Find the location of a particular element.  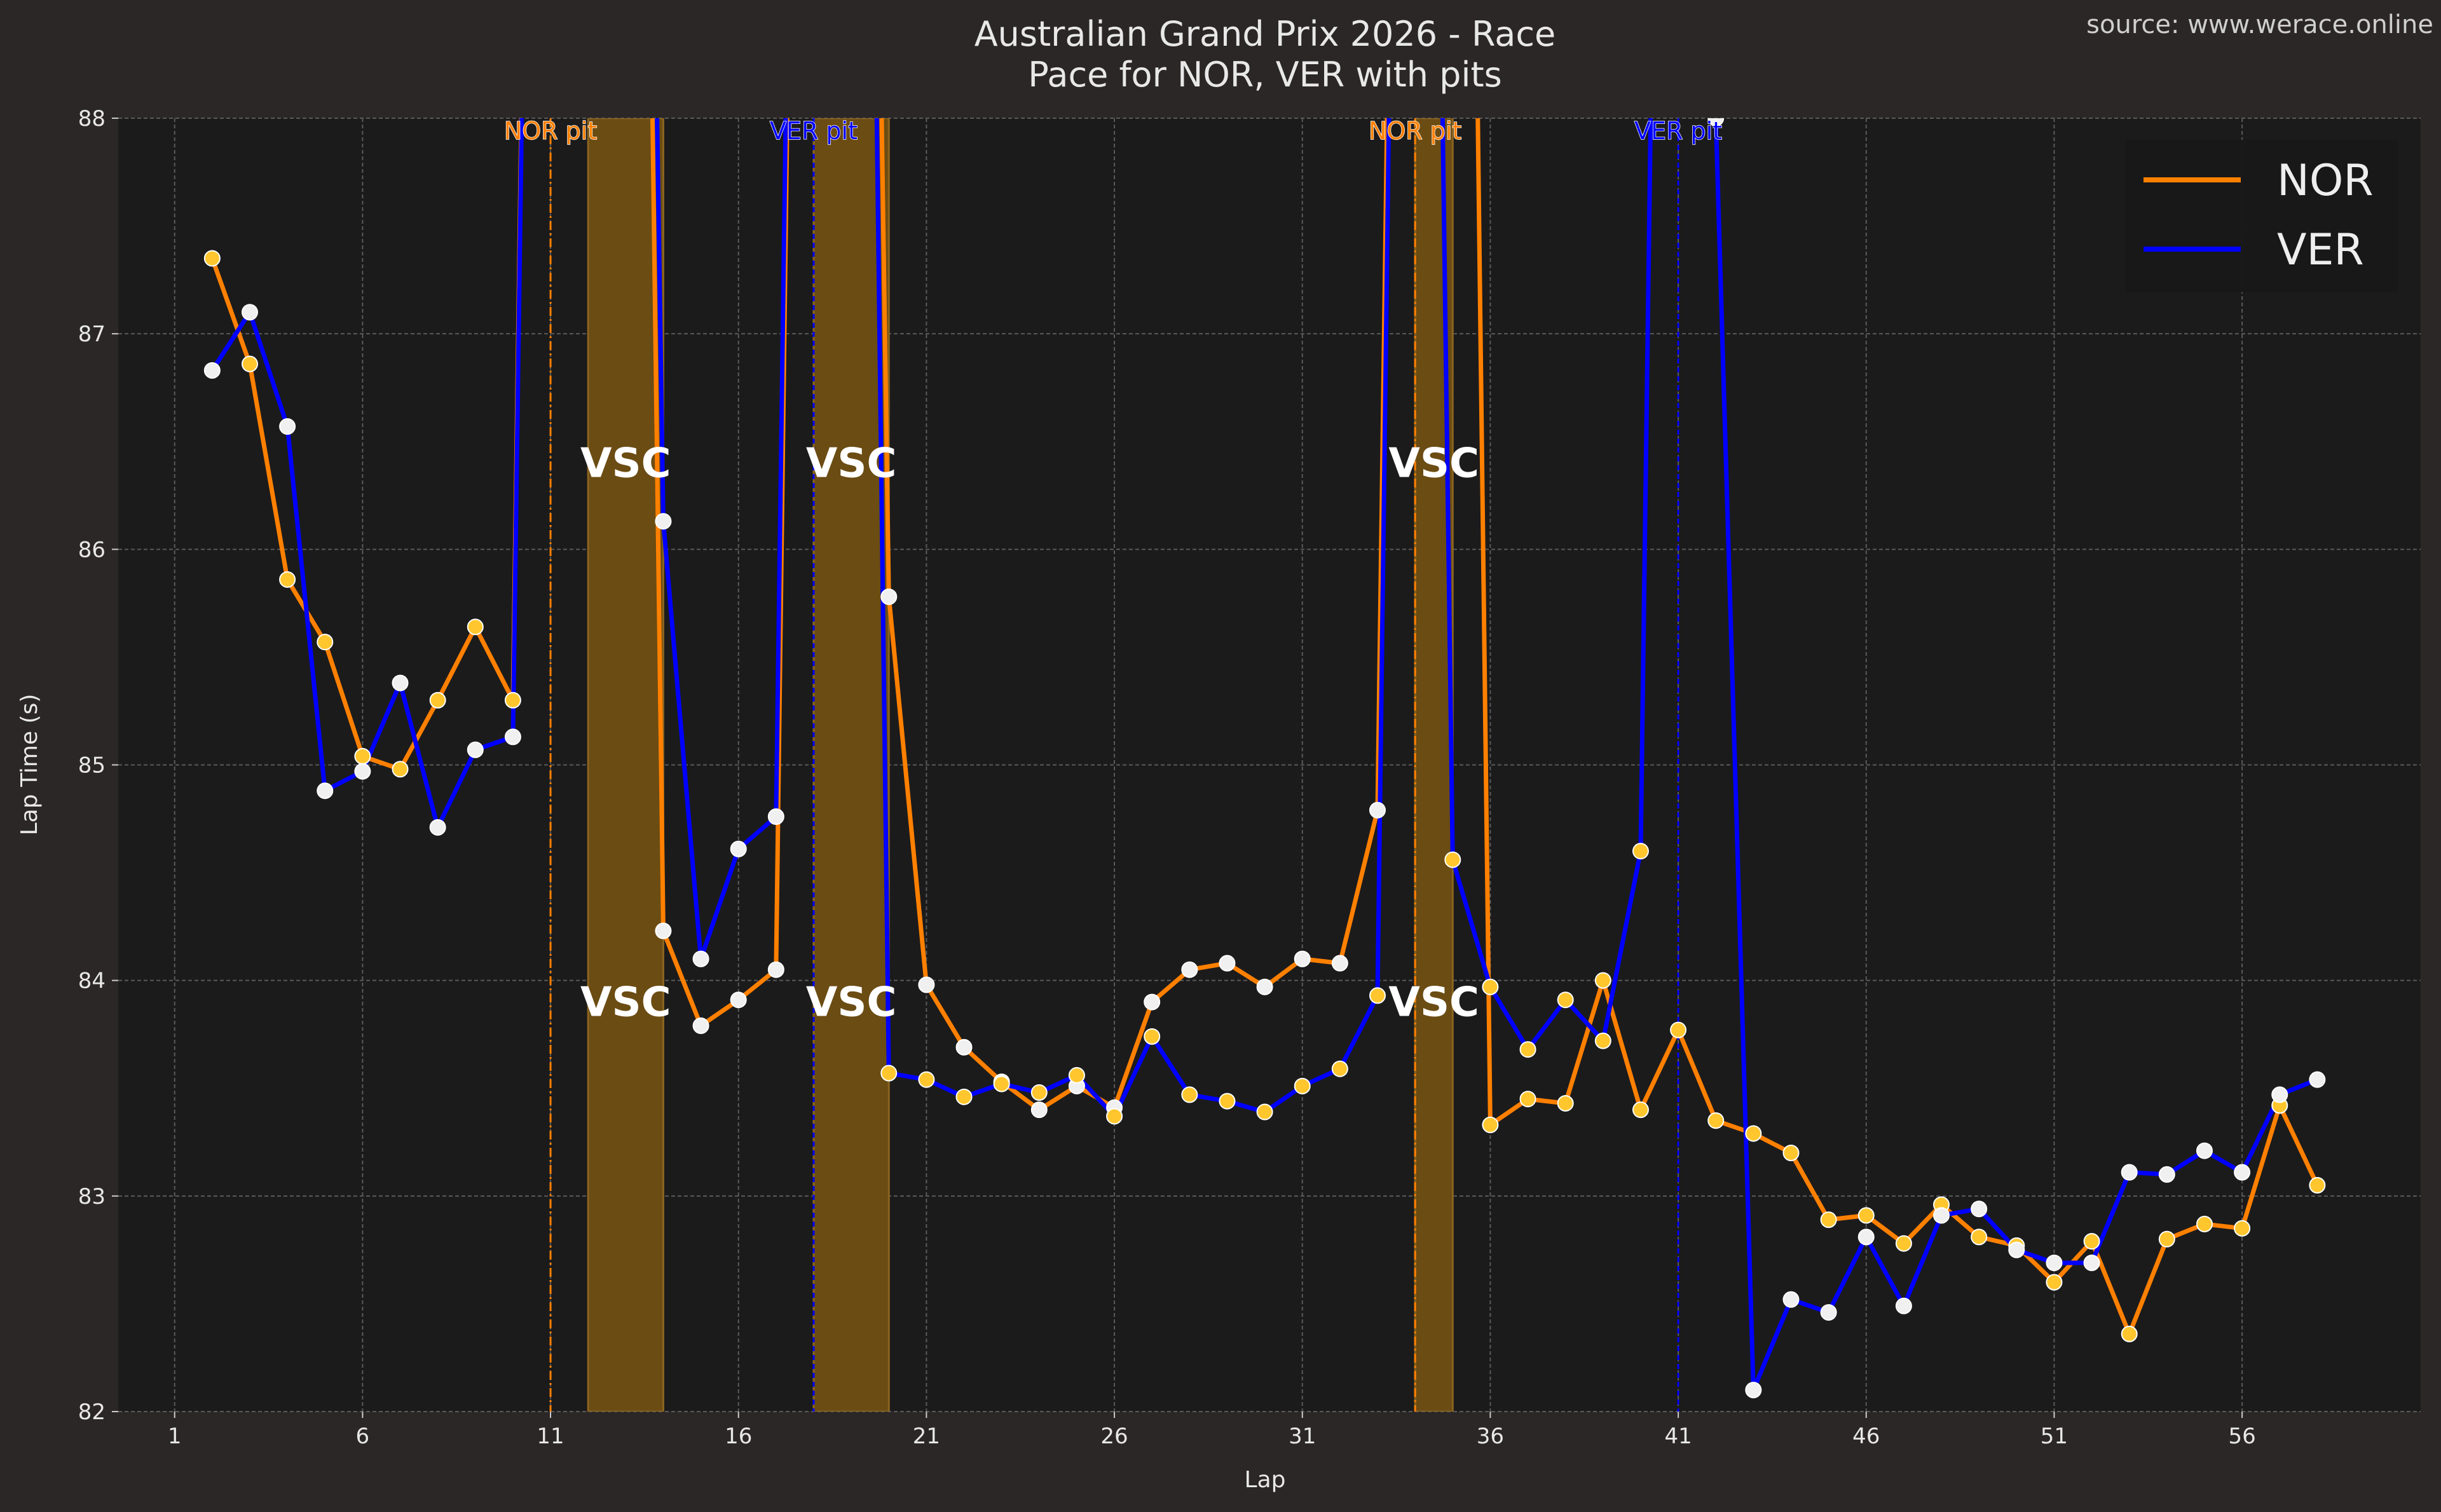

y-axis-label: Lap Time (s) is located at coordinates (30, 765).